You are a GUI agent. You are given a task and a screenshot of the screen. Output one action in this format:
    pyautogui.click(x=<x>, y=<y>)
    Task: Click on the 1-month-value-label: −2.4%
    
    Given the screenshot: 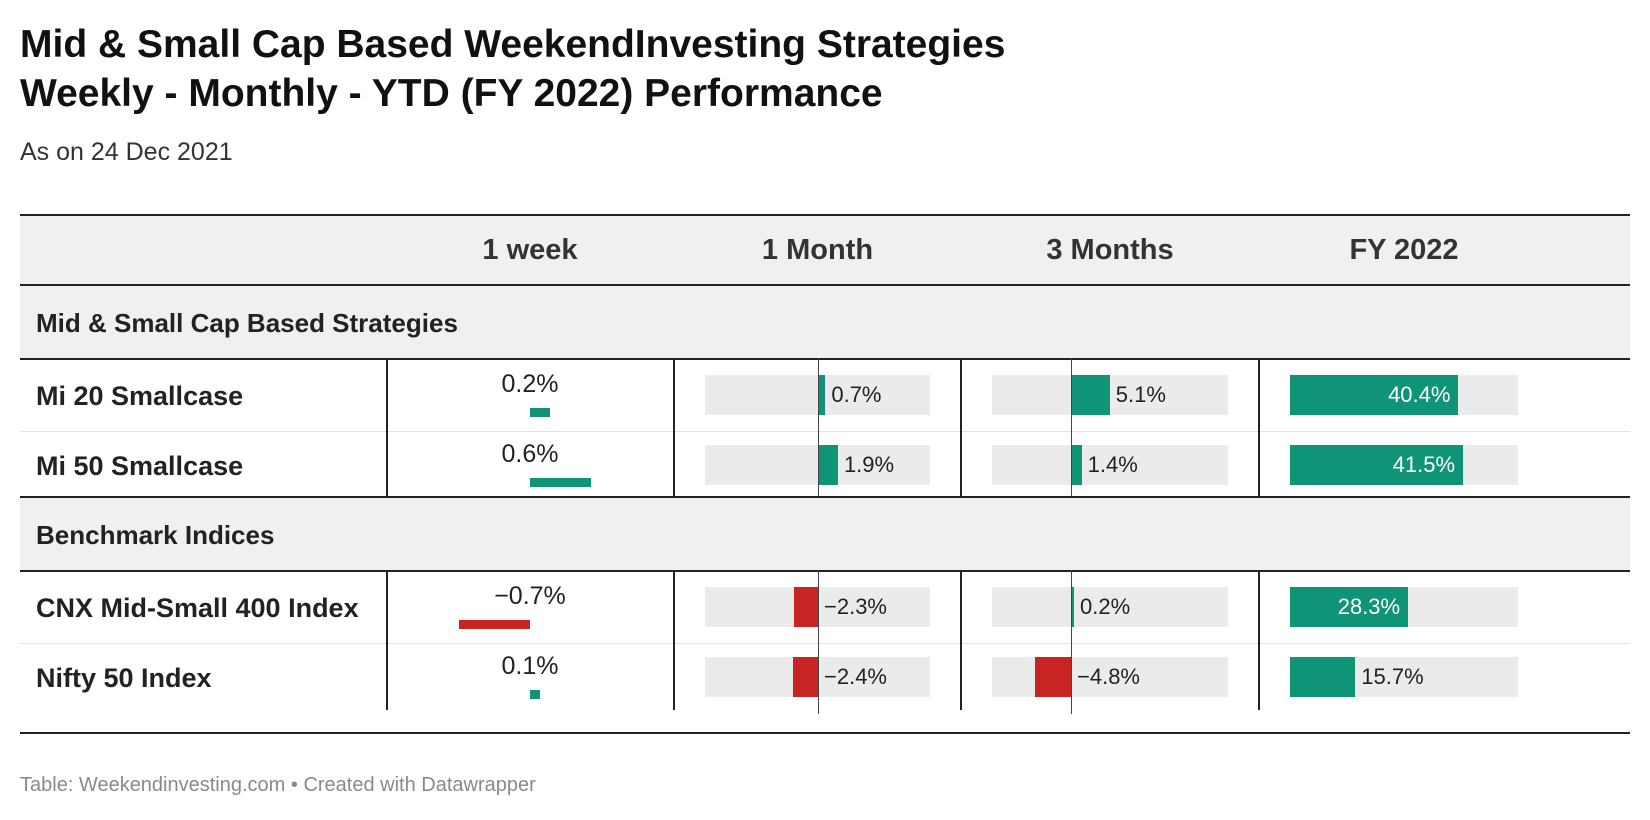 What is the action you would take?
    pyautogui.click(x=855, y=676)
    